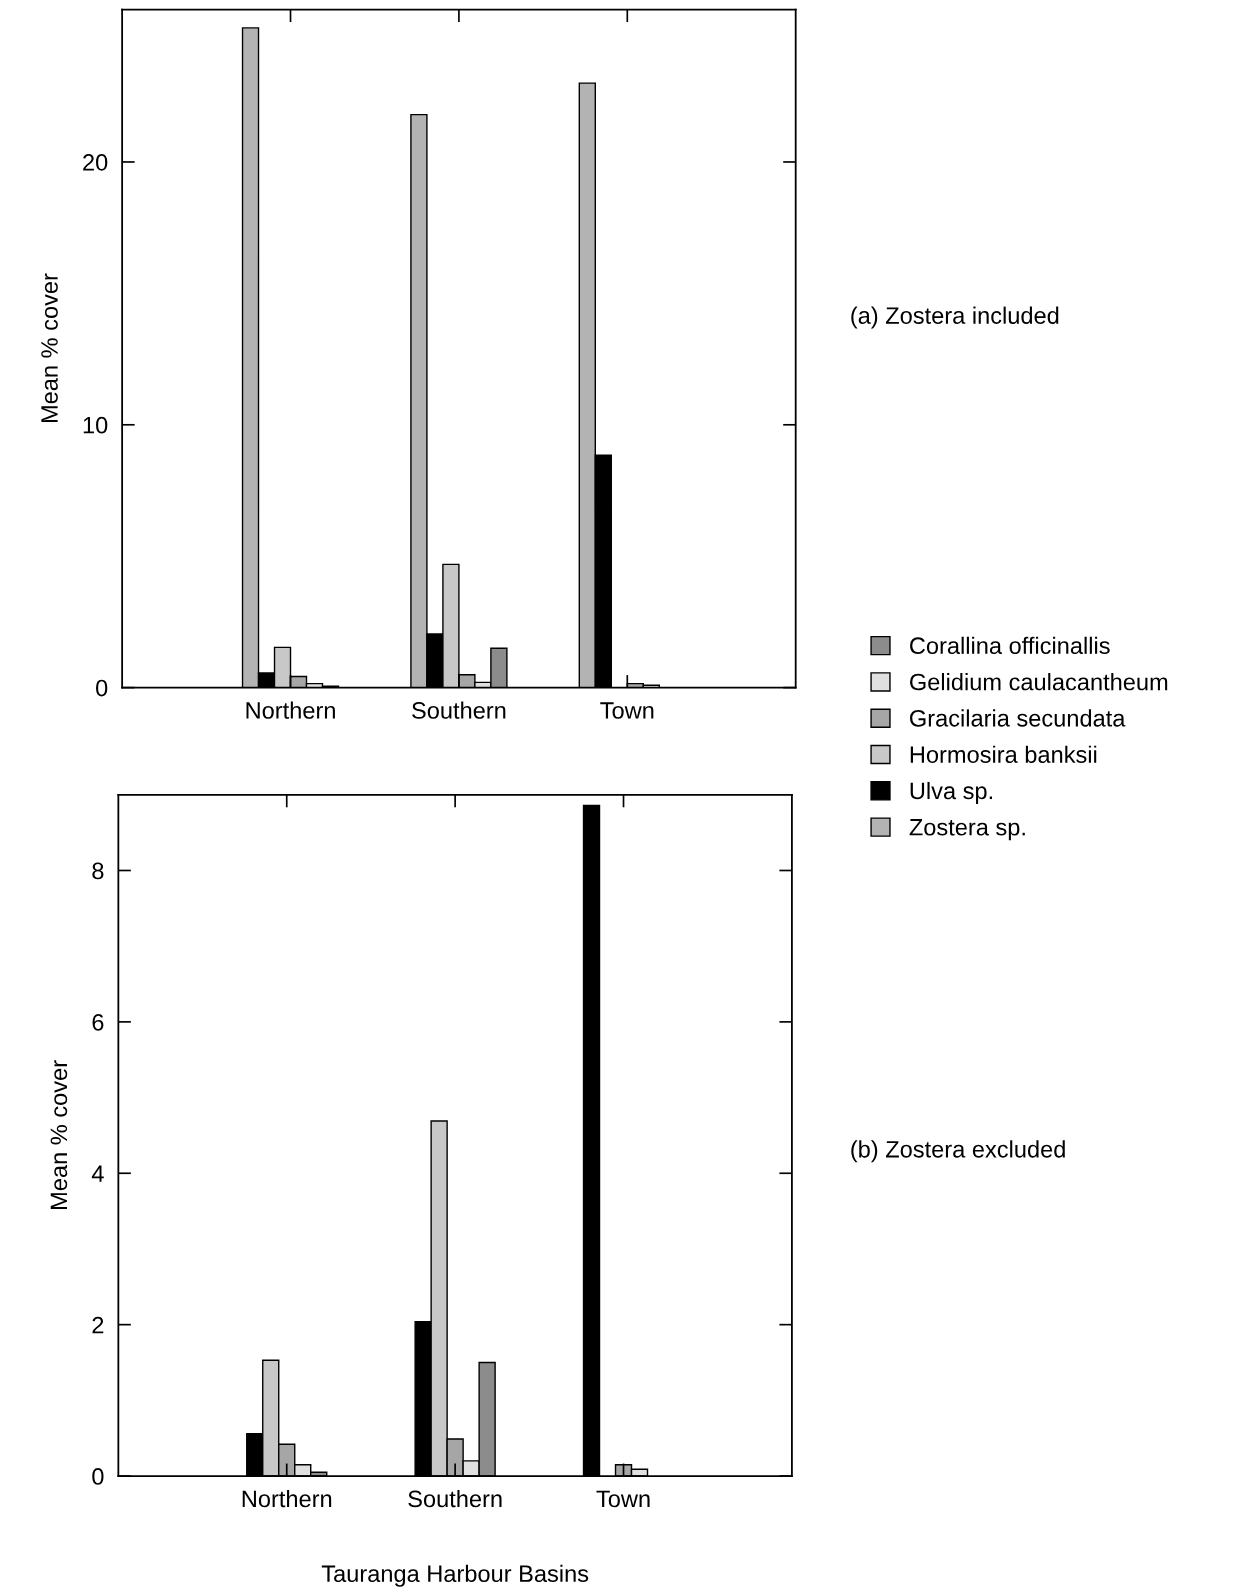 The width and height of the screenshot is (1259, 1588). What do you see at coordinates (958, 1151) in the screenshot?
I see `text: (b) Zostera excluded` at bounding box center [958, 1151].